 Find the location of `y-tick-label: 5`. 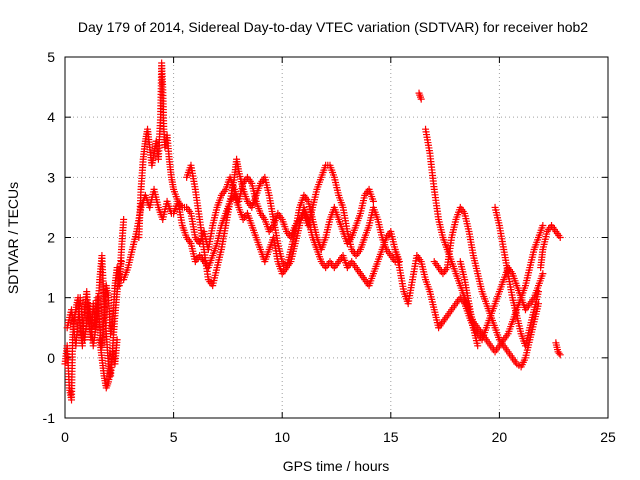

y-tick-label: 5 is located at coordinates (51, 57).